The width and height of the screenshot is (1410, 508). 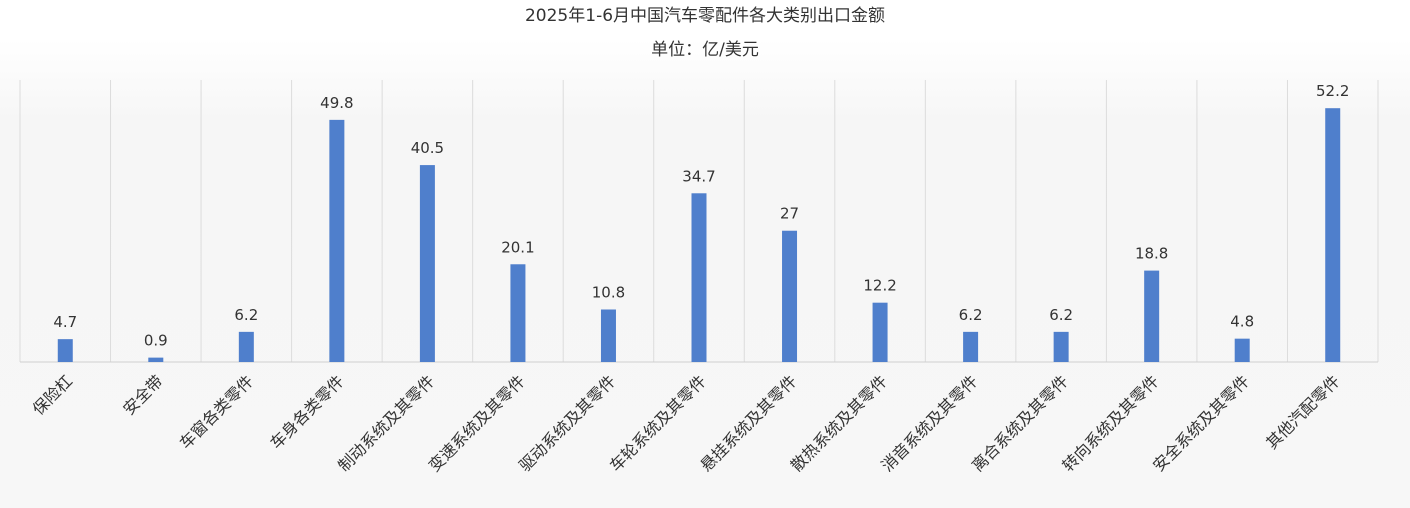 What do you see at coordinates (705, 50) in the screenshot?
I see `chart-subtitle: 单位：亿/美元` at bounding box center [705, 50].